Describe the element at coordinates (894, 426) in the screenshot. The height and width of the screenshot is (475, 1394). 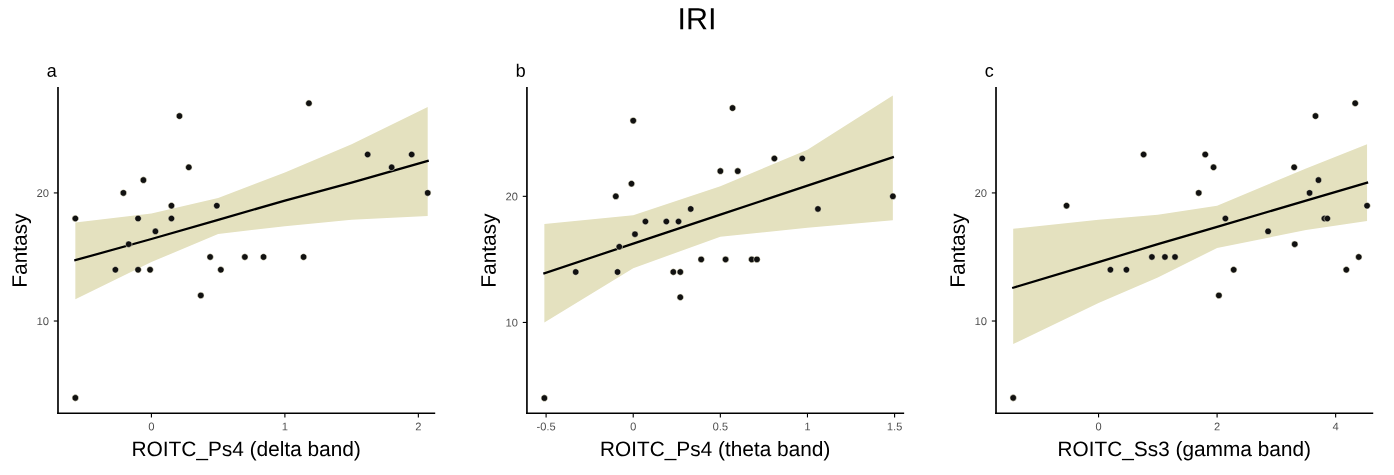
I see `x-tick-label: 1.5` at that location.